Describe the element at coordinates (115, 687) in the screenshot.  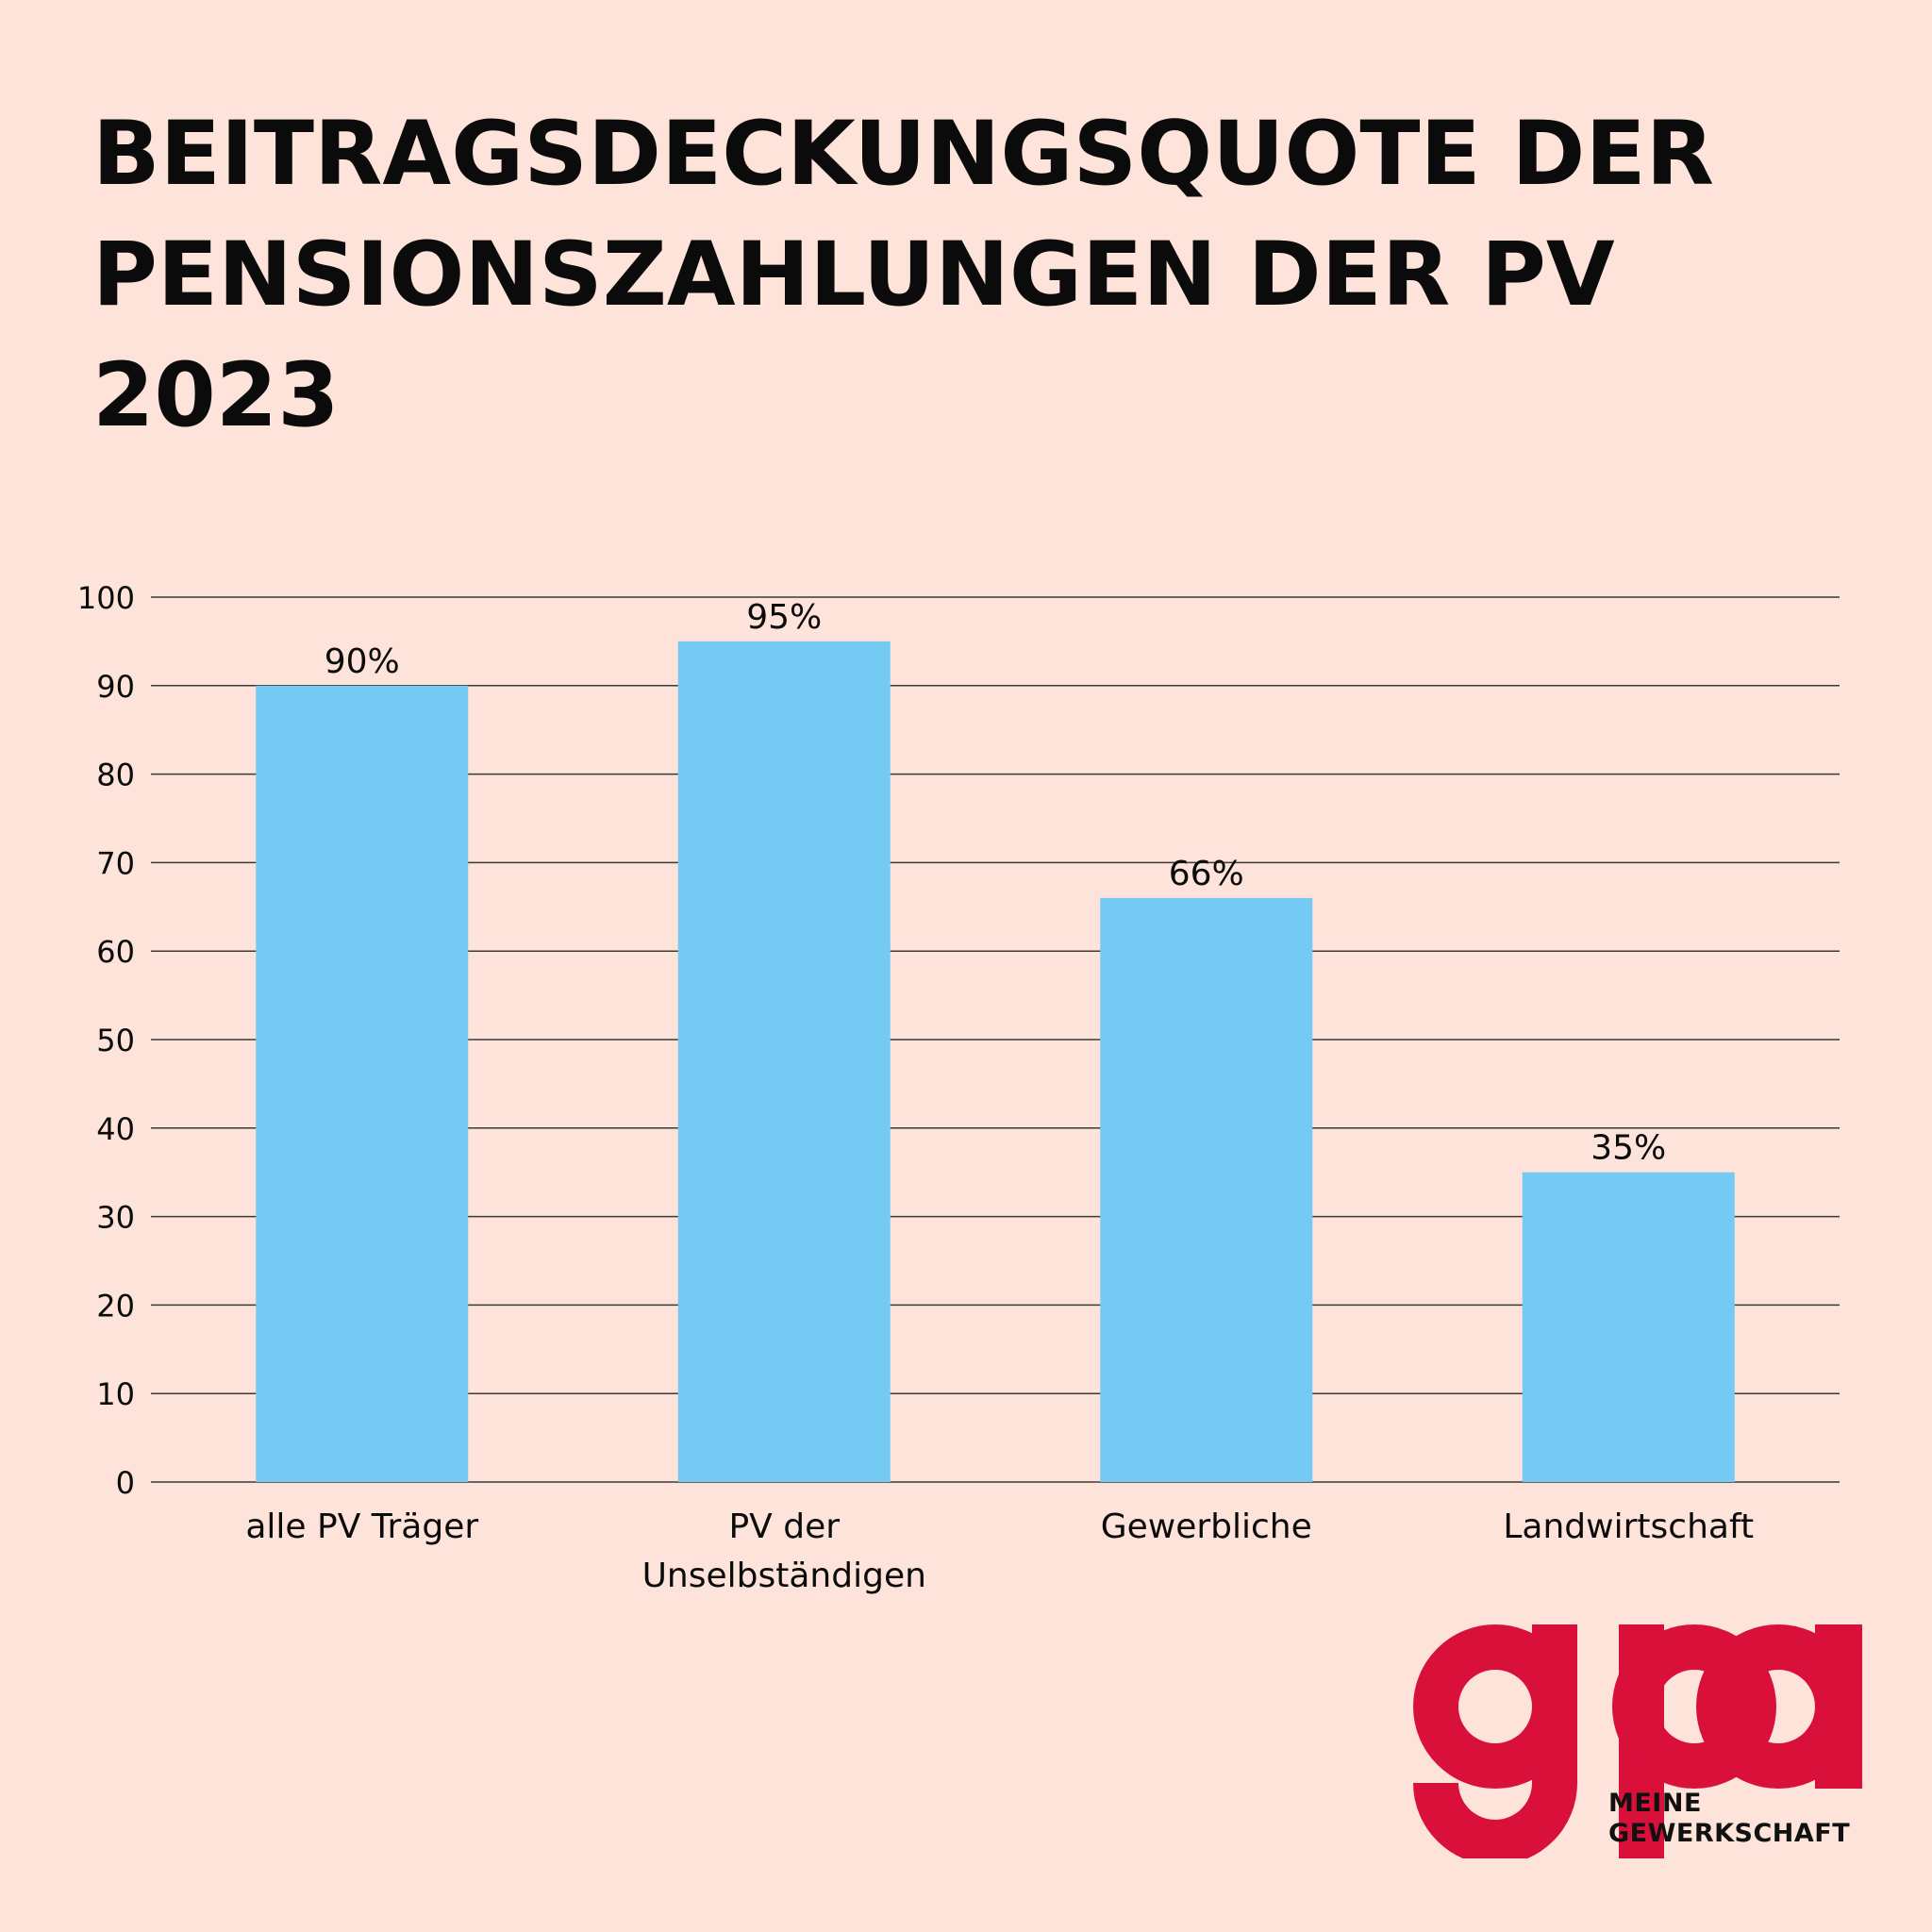
I see `y-tick-label-90: 90` at that location.